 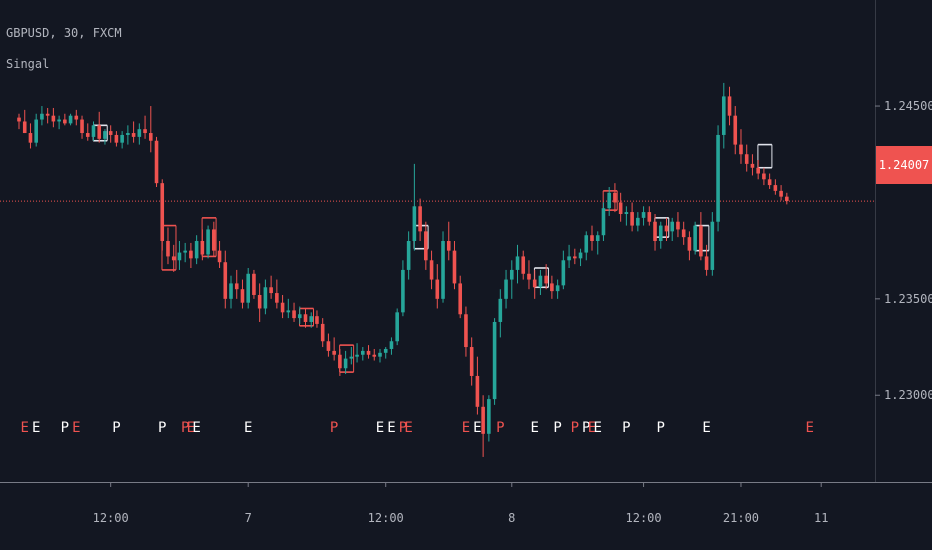 What do you see at coordinates (71, 33) in the screenshot?
I see `interval-value: 30` at bounding box center [71, 33].